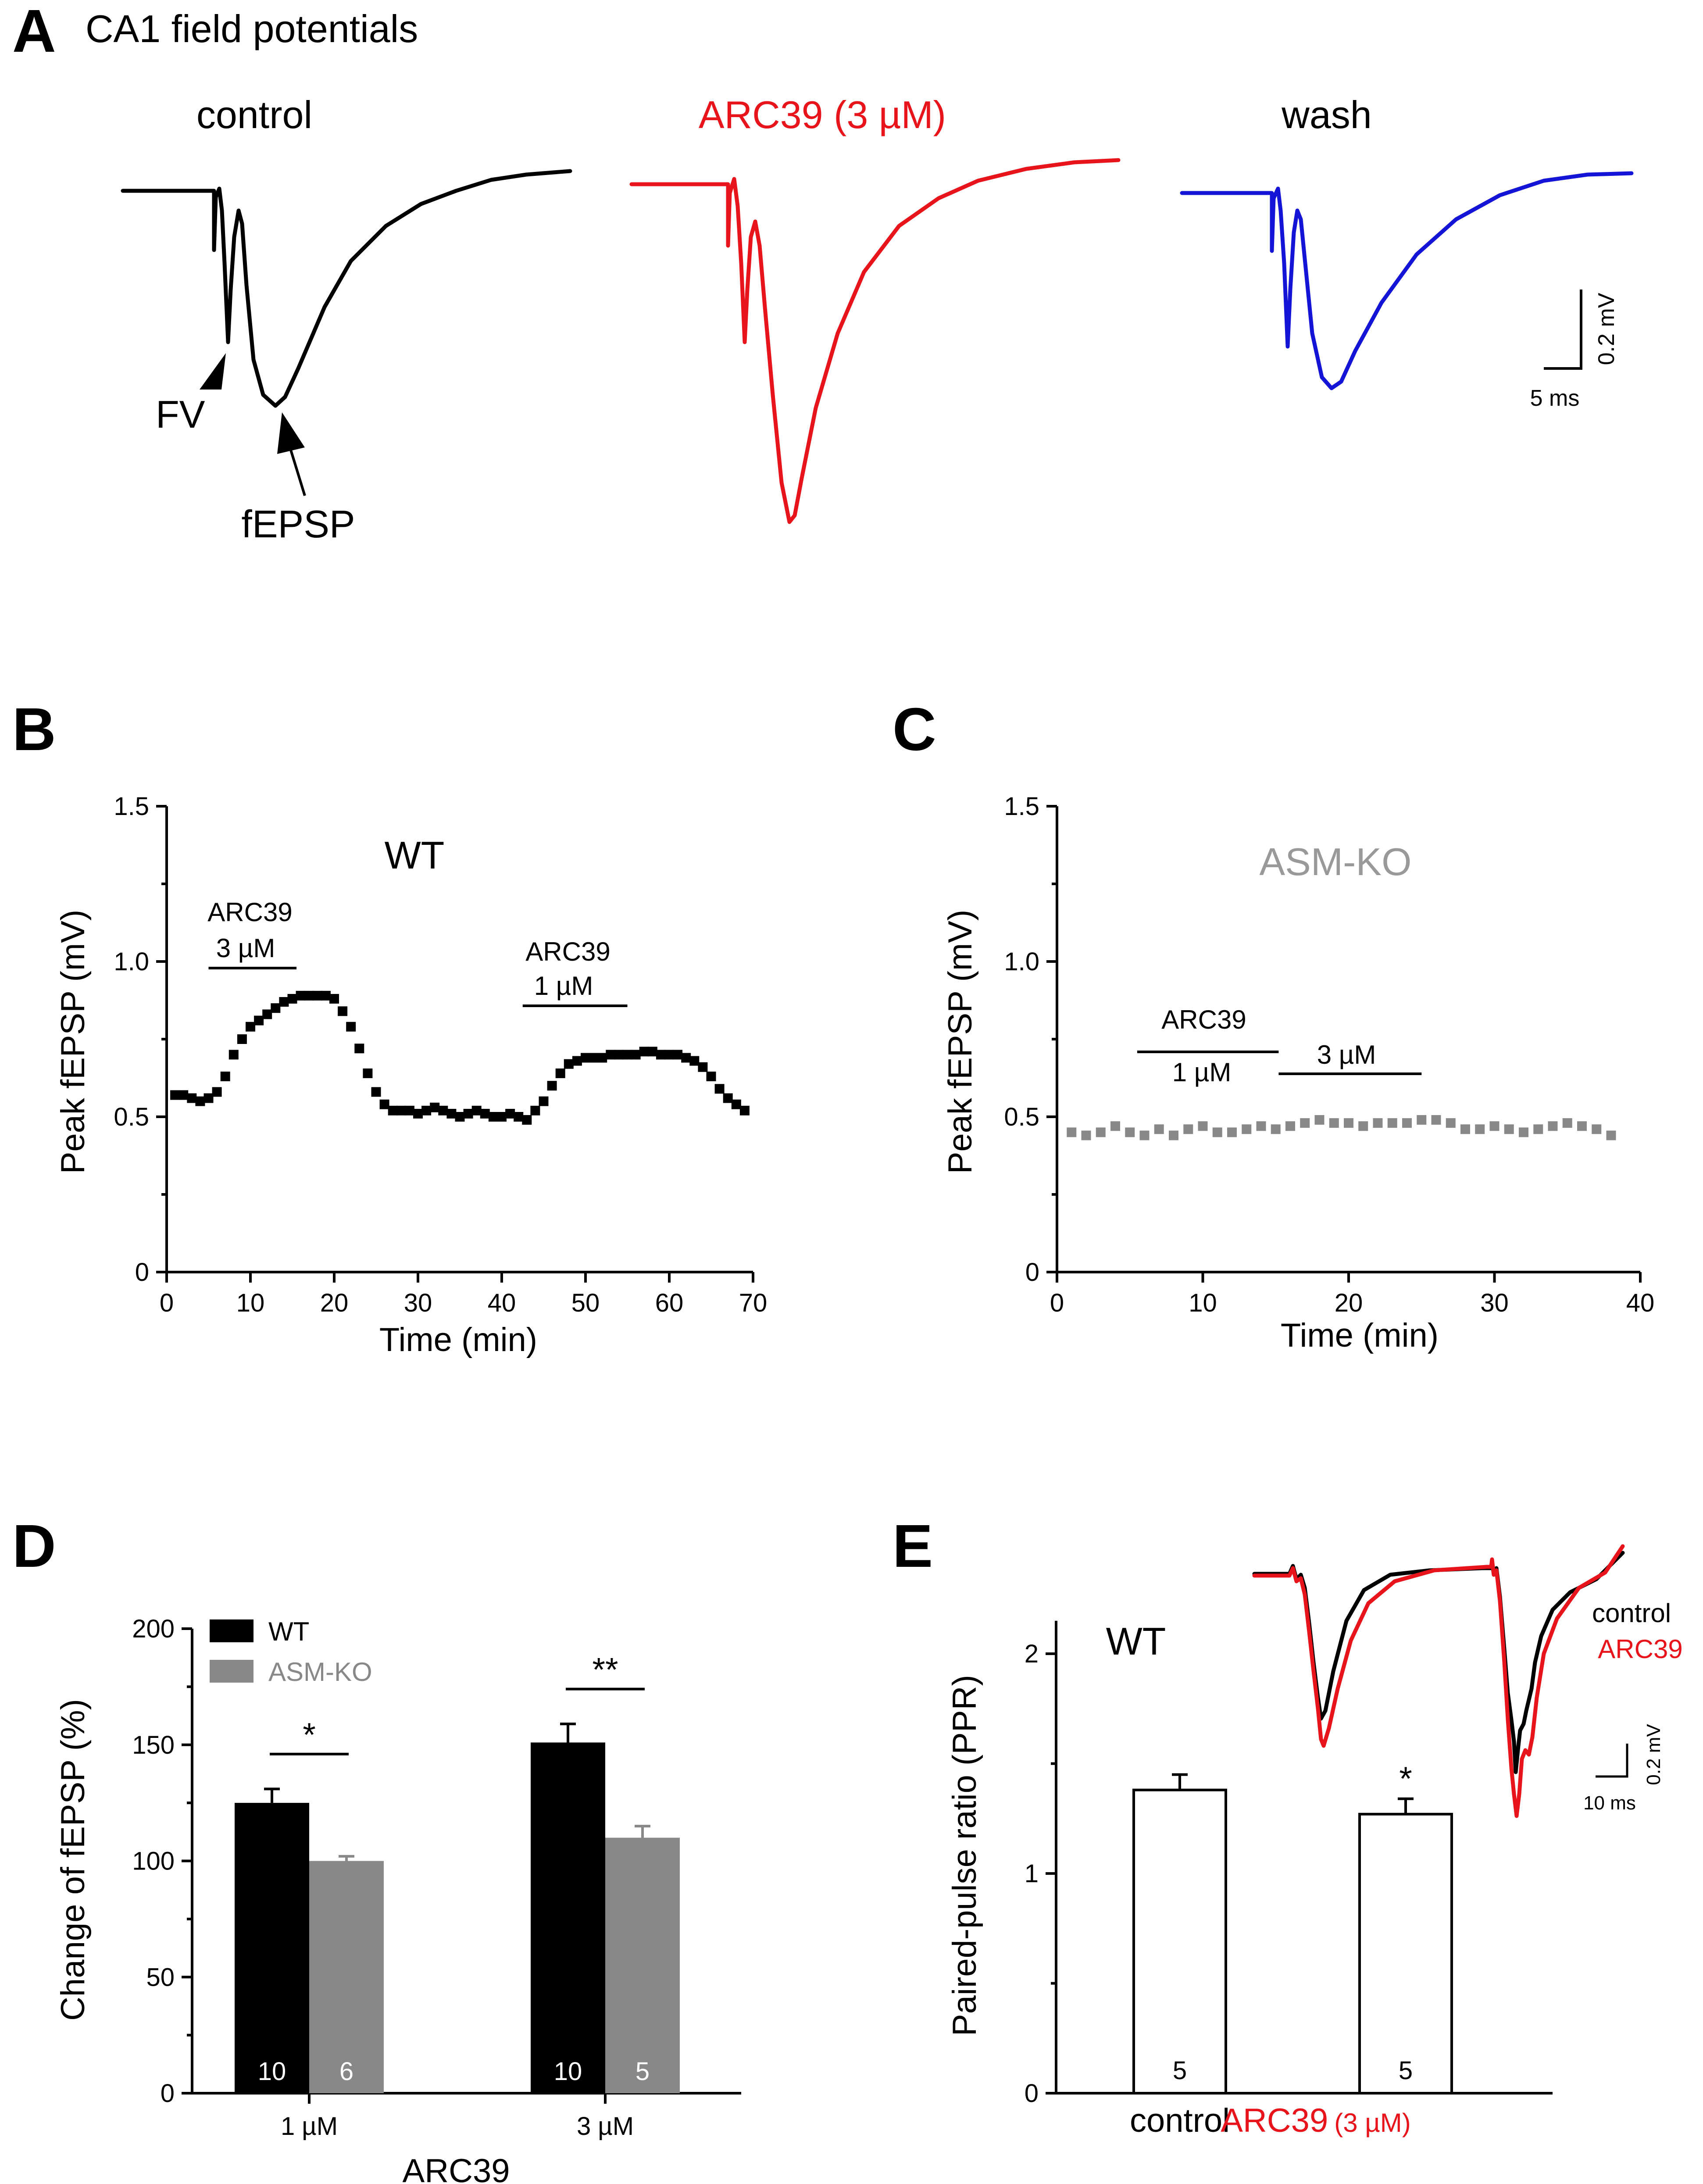  What do you see at coordinates (964, 1855) in the screenshot?
I see `e-y-label: Paired-pulse ratio (PPR)` at bounding box center [964, 1855].